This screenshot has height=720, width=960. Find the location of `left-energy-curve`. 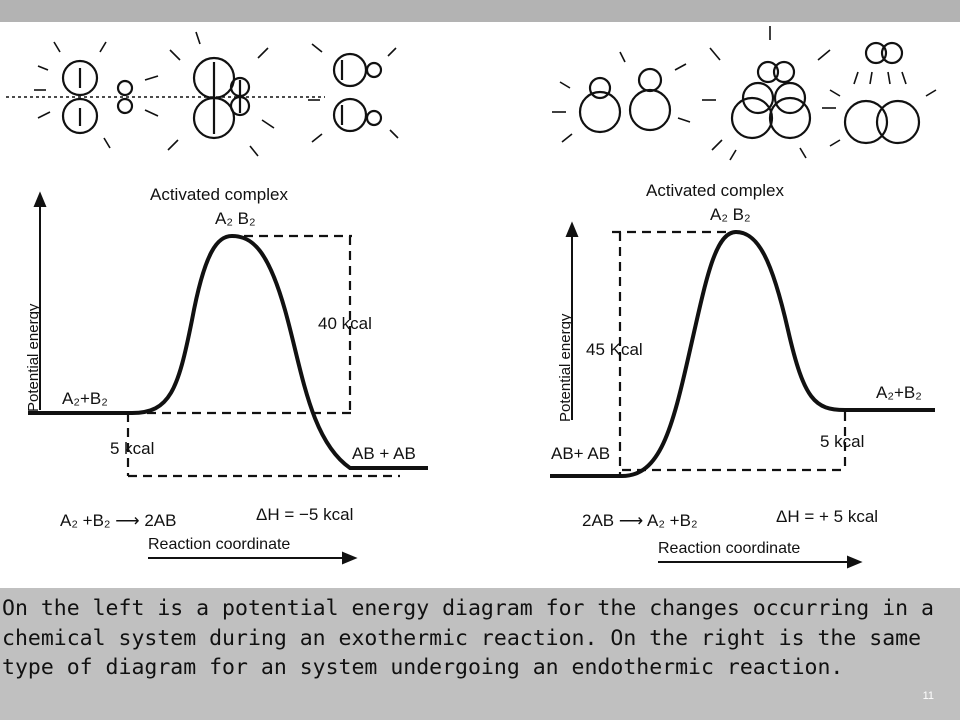

left-energy-curve is located at coordinates (228, 351).